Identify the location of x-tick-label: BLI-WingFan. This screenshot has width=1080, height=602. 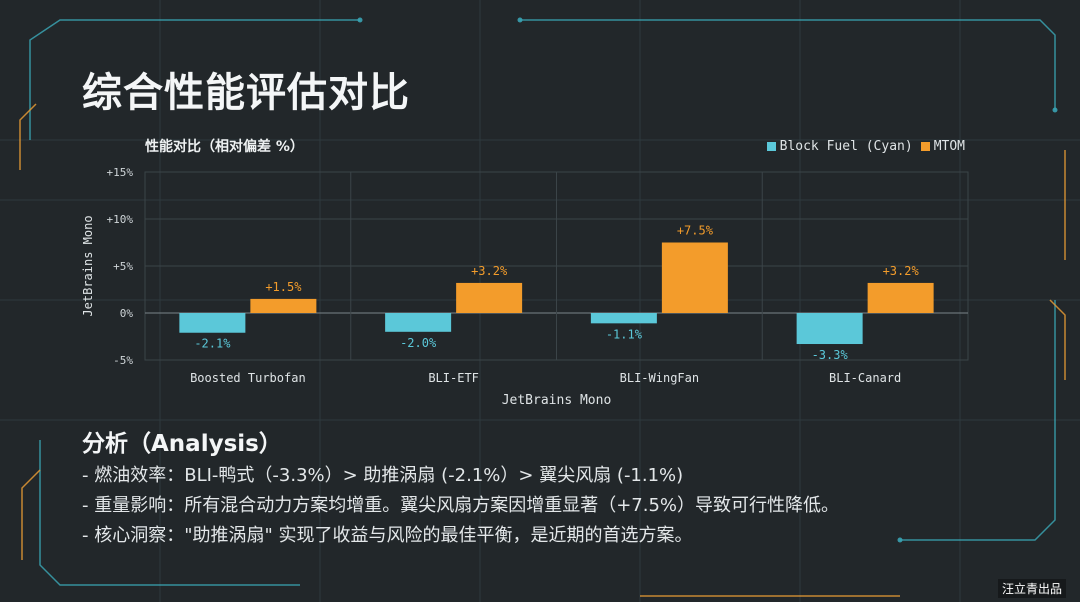
(659, 378).